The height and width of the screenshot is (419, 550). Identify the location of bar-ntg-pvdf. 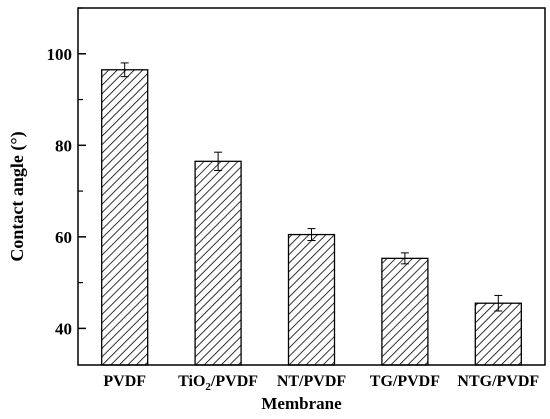
(498, 334).